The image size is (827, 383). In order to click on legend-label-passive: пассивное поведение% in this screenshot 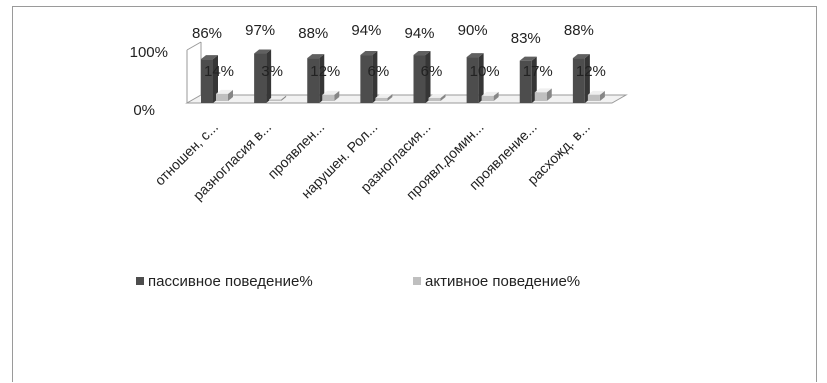, I will do `click(230, 281)`.